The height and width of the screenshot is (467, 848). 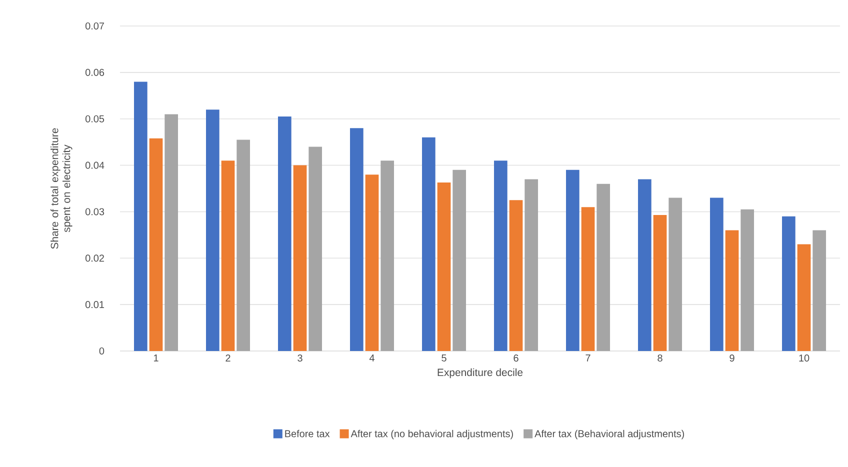 What do you see at coordinates (228, 358) in the screenshot?
I see `x-tick-label: 2` at bounding box center [228, 358].